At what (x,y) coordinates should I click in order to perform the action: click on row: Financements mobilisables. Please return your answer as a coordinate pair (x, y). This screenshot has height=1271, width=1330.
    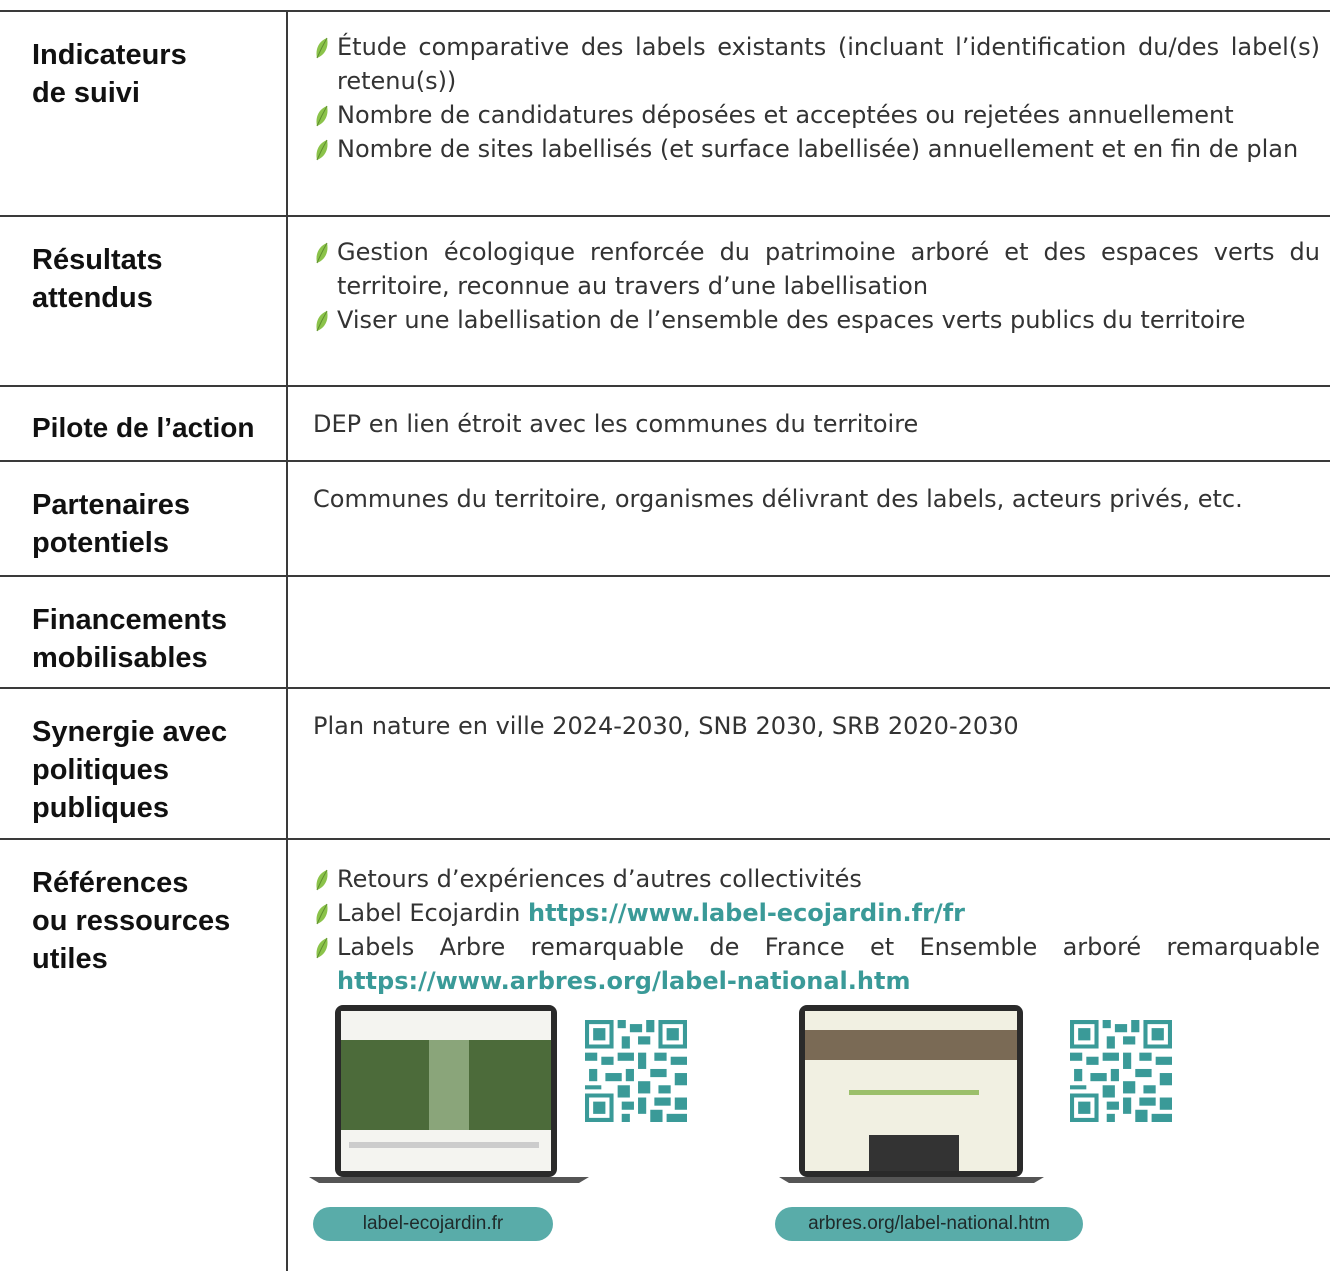
    Looking at the image, I should click on (665, 631).